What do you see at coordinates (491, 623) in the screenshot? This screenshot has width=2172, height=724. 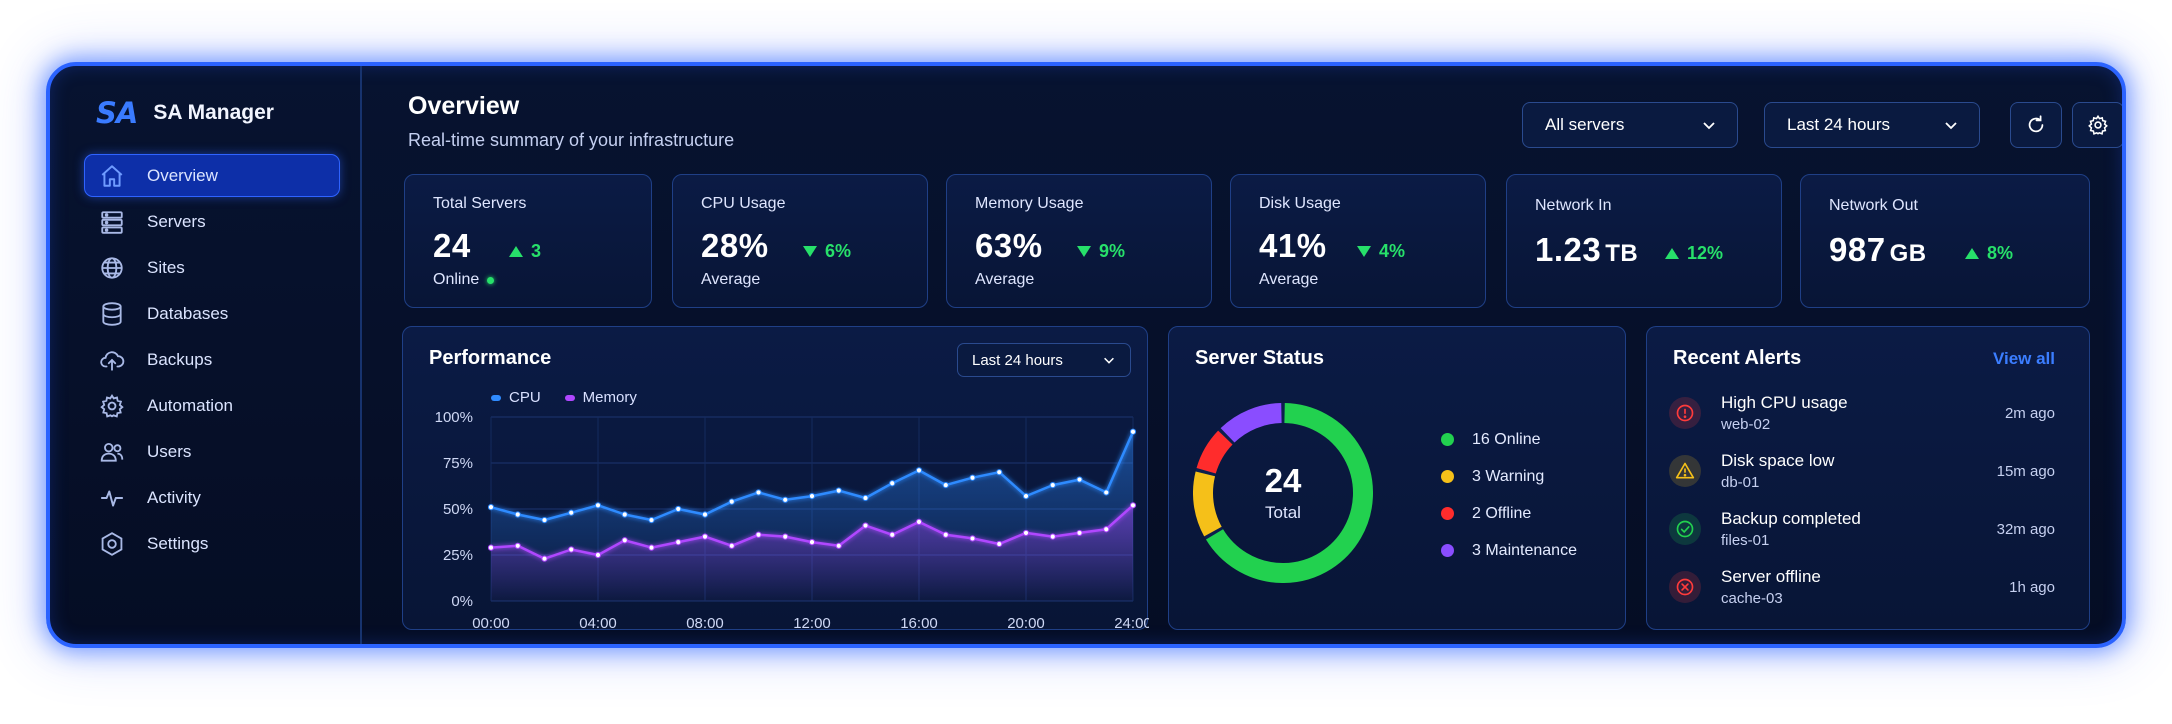 I see `x-tick-label: 00:00` at bounding box center [491, 623].